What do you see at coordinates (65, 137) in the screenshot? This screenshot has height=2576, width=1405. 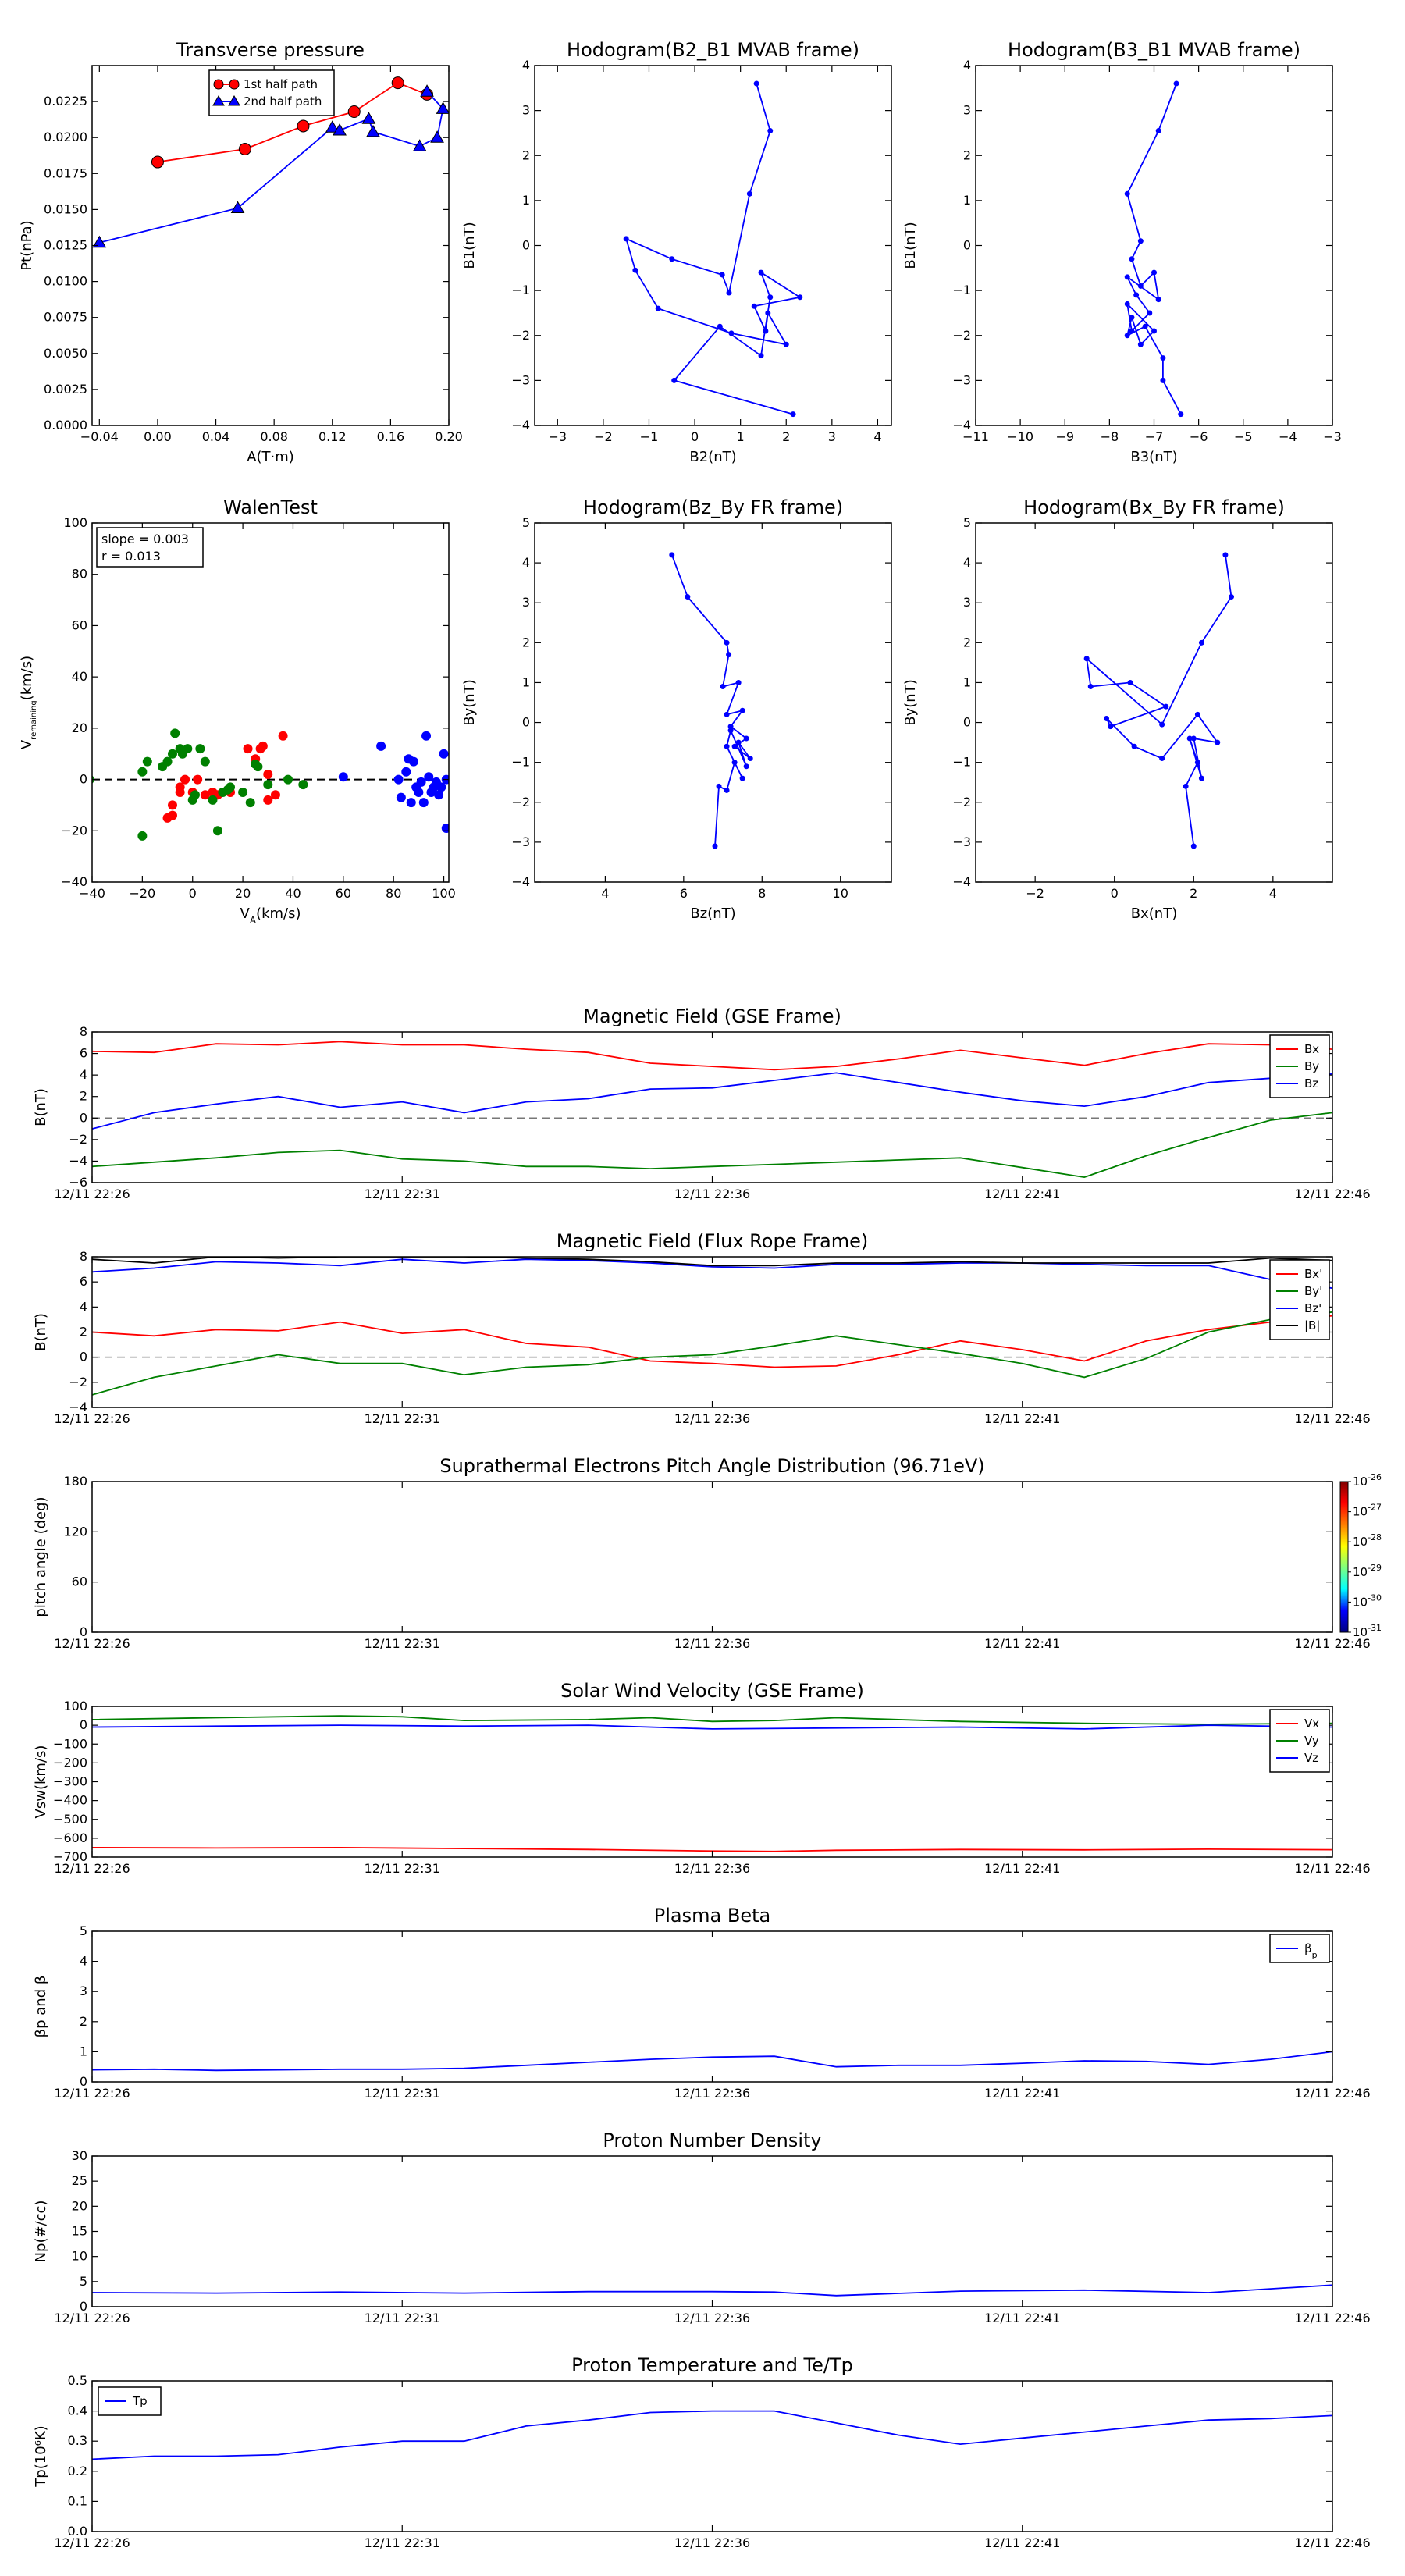 I see `y-tick-label: 0.0200` at bounding box center [65, 137].